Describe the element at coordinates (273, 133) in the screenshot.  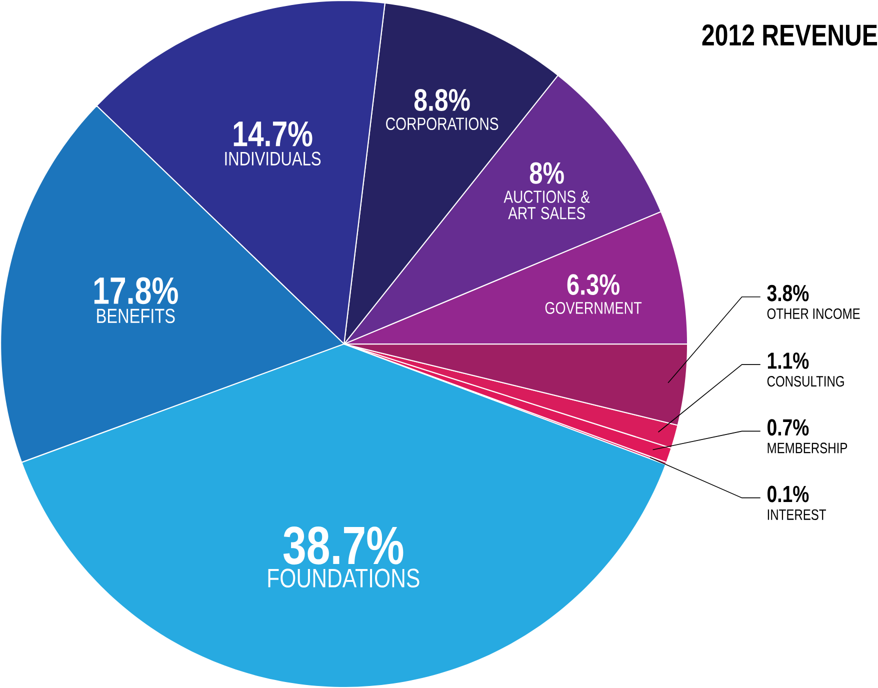
I see `data-label: 14.7%` at that location.